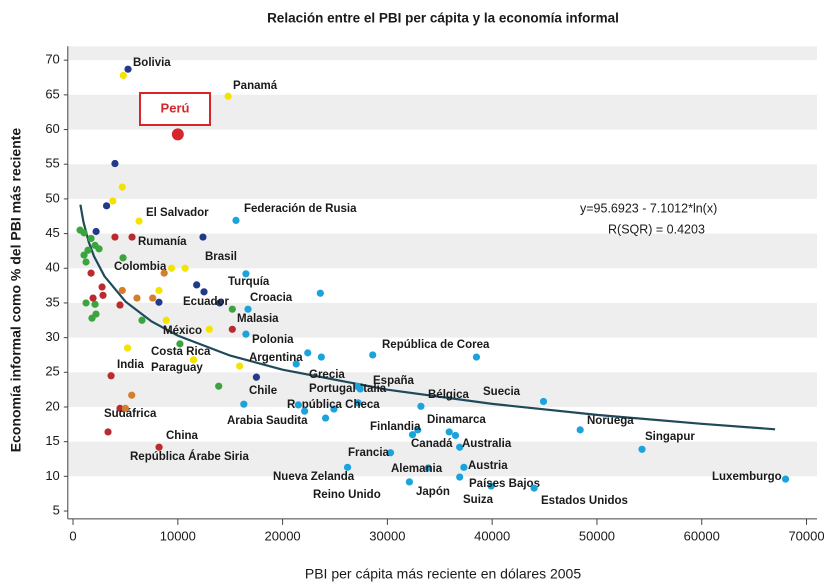 This screenshot has height=585, width=838. Describe the element at coordinates (332, 389) in the screenshot. I see `point-label: Portugal` at that location.